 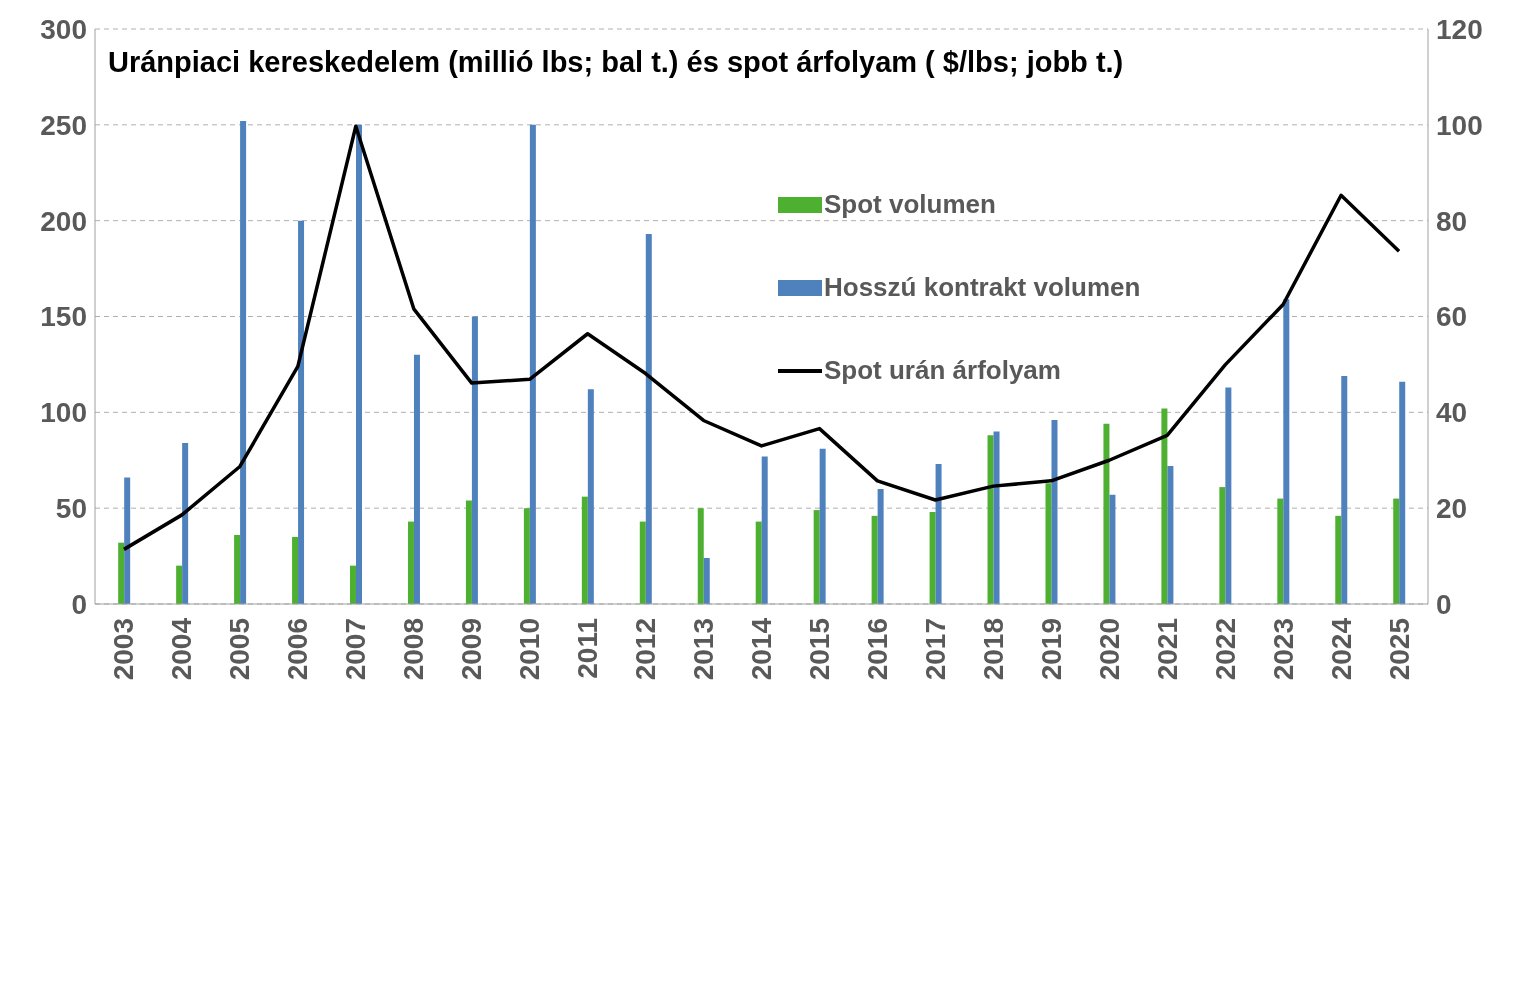 What do you see at coordinates (63, 125) in the screenshot?
I see `y-tick-label: 250` at bounding box center [63, 125].